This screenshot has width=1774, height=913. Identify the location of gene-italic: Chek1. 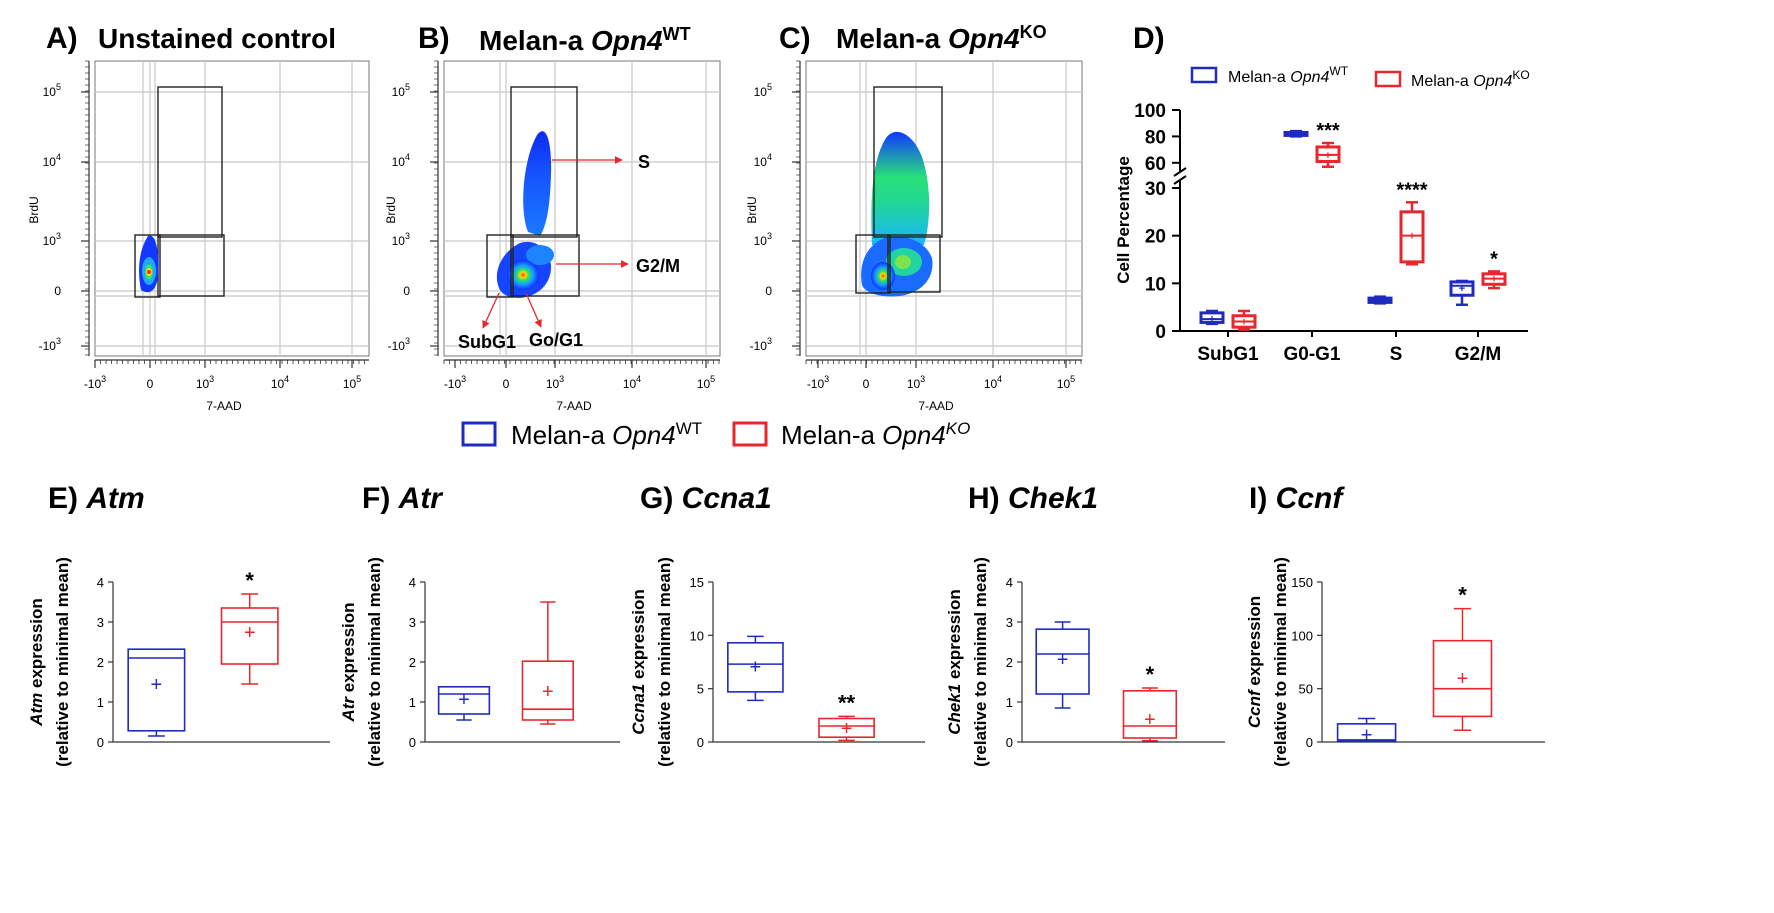
(954, 709).